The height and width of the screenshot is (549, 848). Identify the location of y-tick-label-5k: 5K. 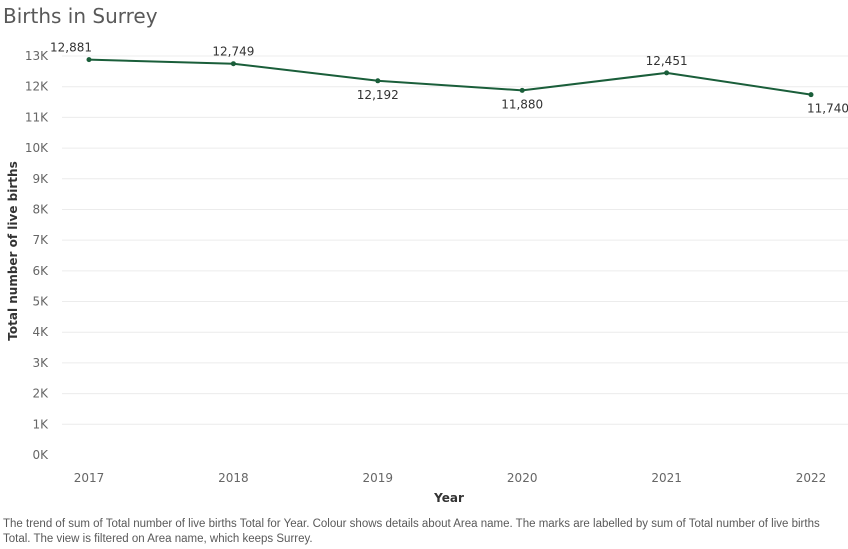
(40, 302).